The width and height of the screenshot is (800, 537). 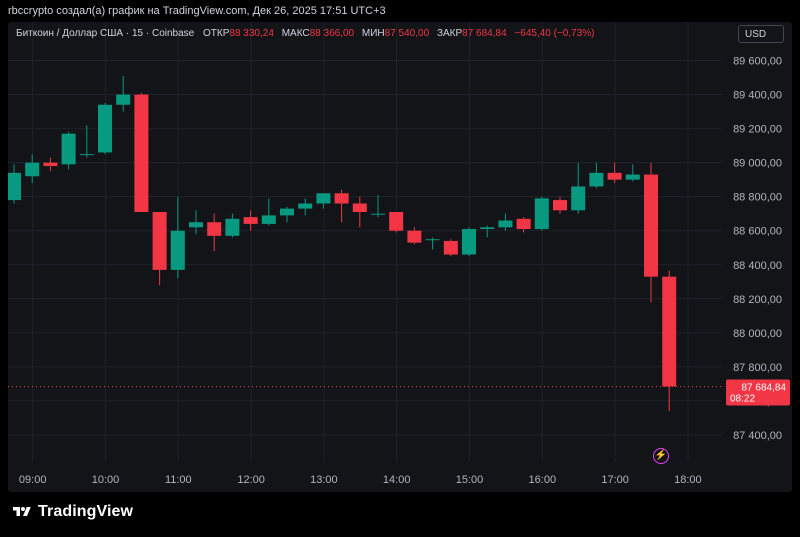 What do you see at coordinates (757, 334) in the screenshot?
I see `y-tick-label: 88 000,00` at bounding box center [757, 334].